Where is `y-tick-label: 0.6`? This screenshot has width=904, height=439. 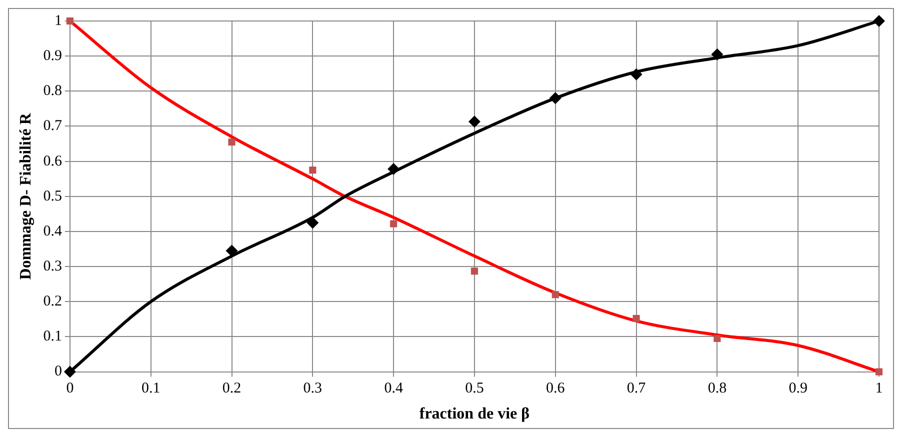 y-tick-label: 0.6 is located at coordinates (52, 161).